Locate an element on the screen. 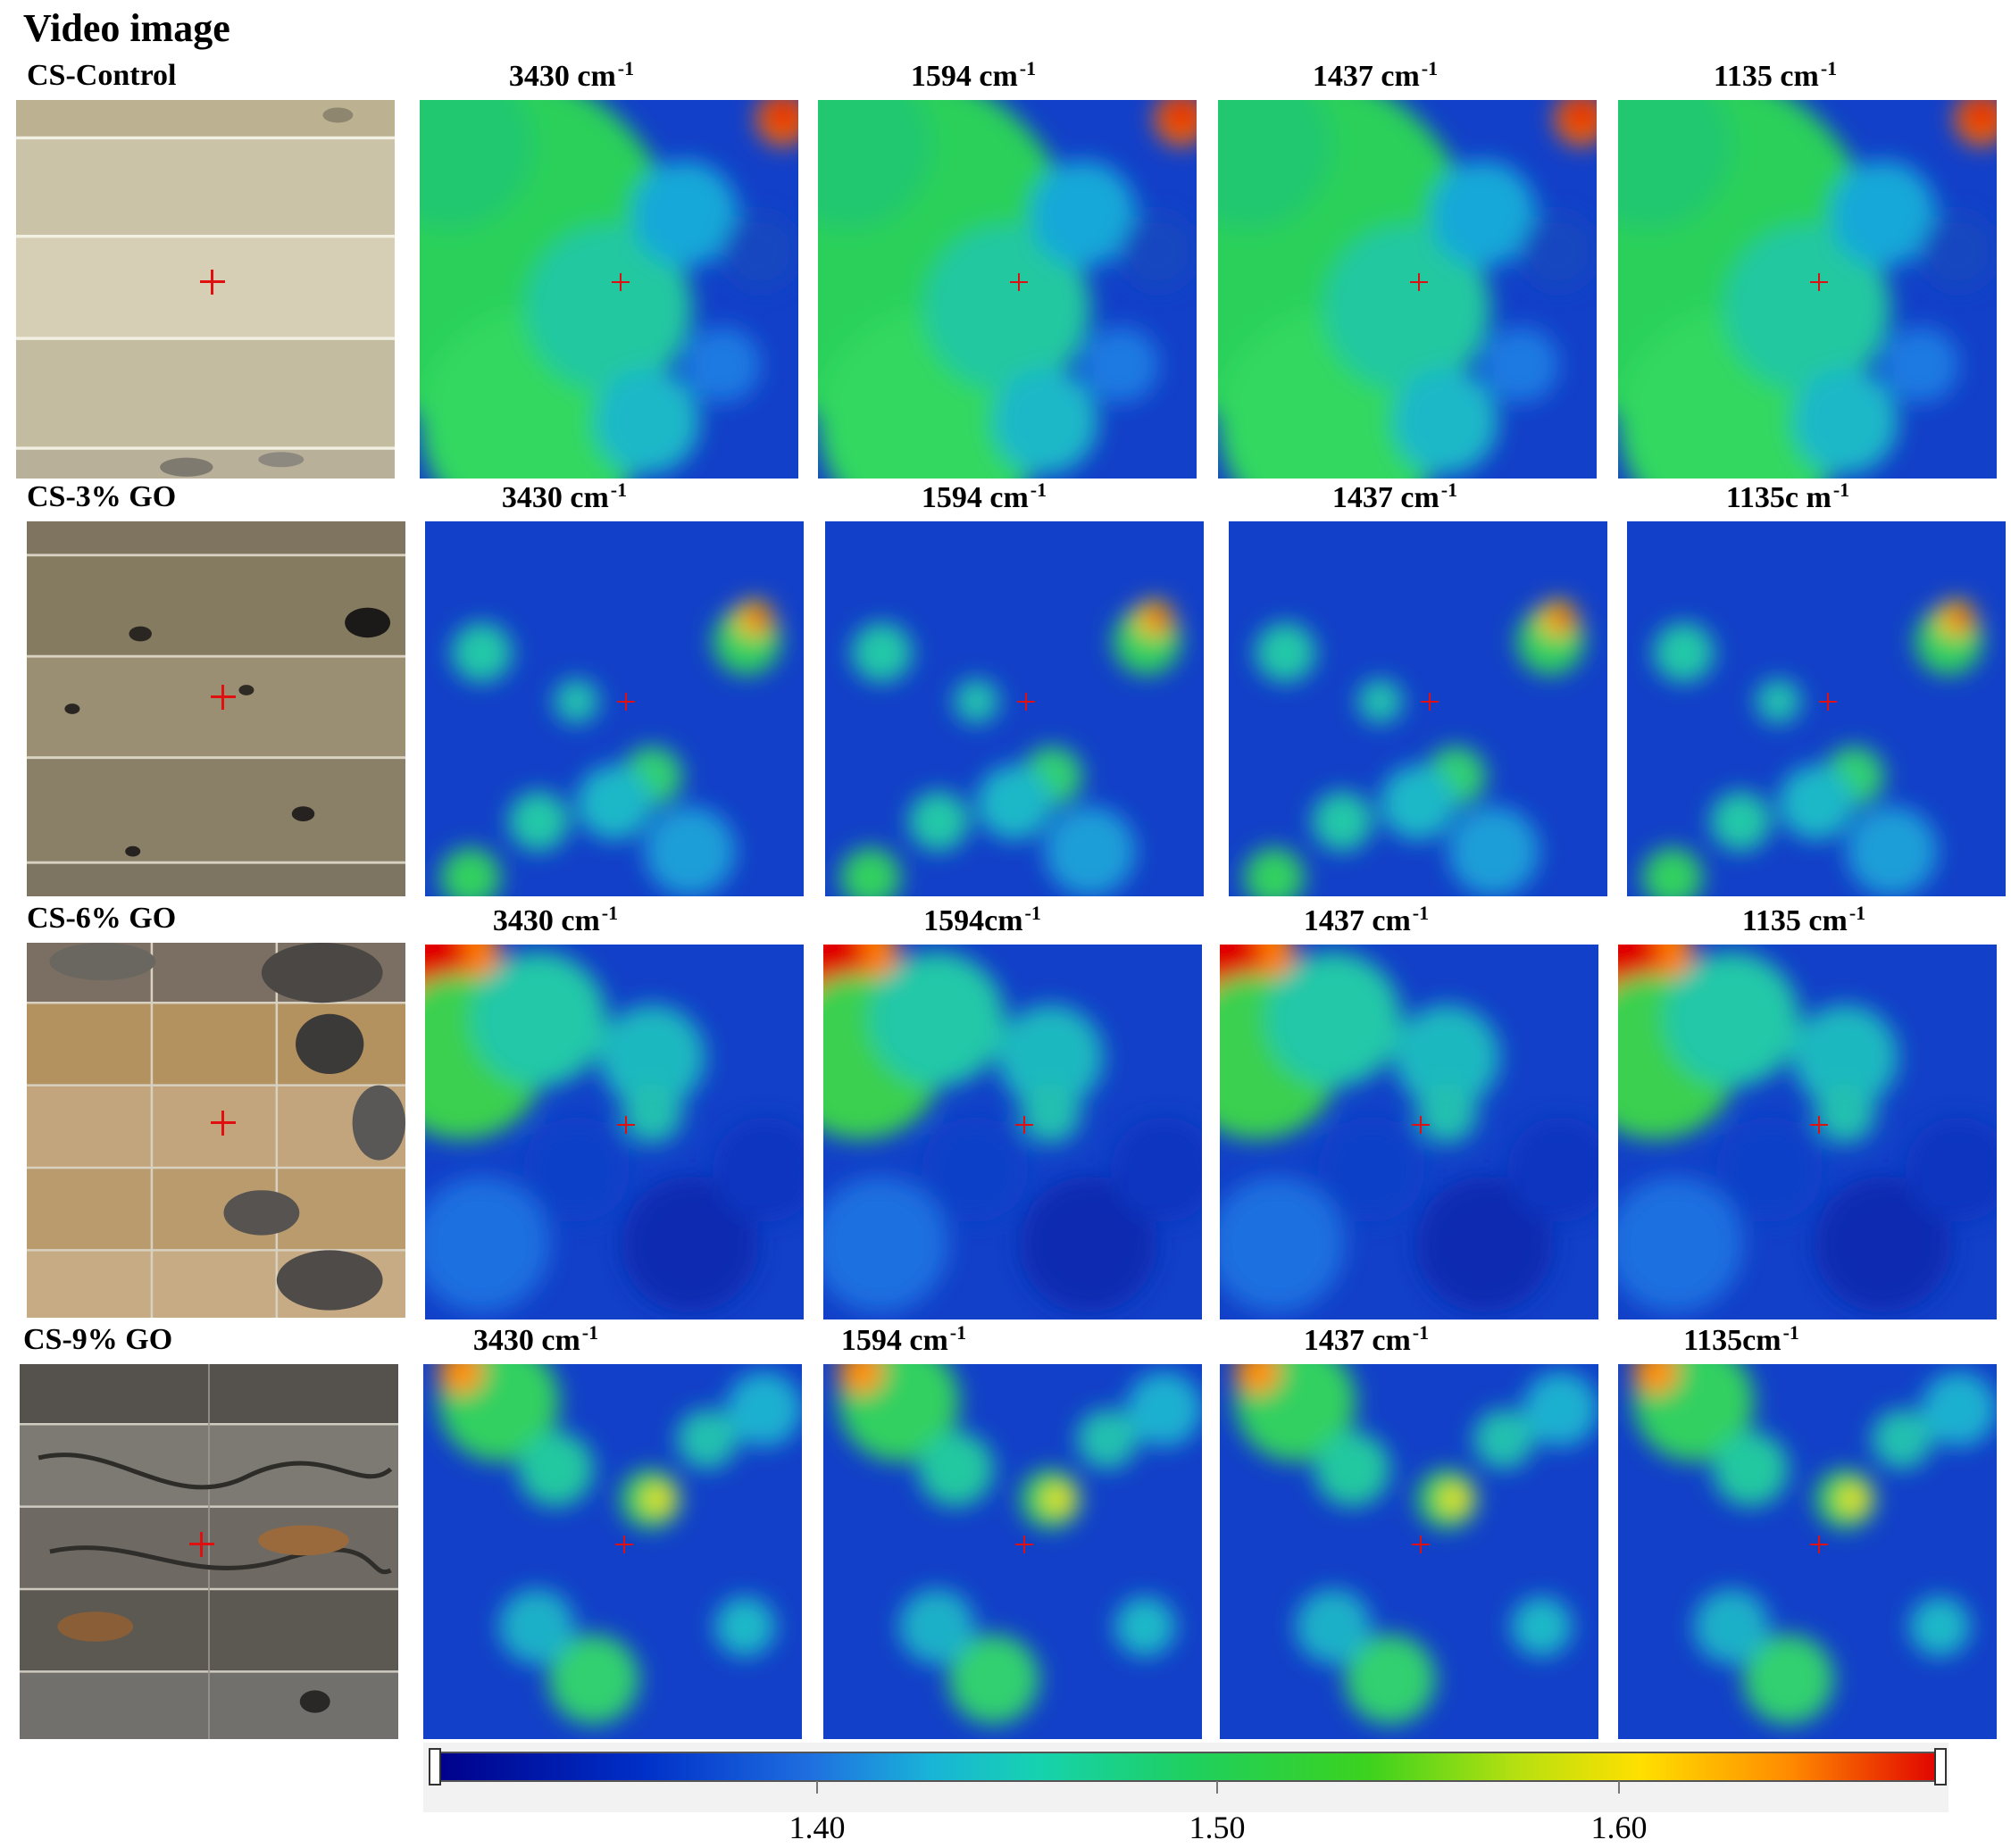 This screenshot has height=1848, width=2011. colorbar-label: 1.60 is located at coordinates (1619, 1827).